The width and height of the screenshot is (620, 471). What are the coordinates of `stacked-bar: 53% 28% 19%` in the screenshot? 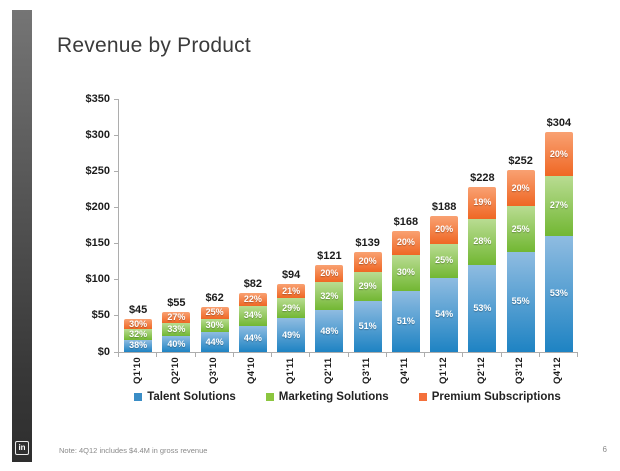 It's located at (482, 269).